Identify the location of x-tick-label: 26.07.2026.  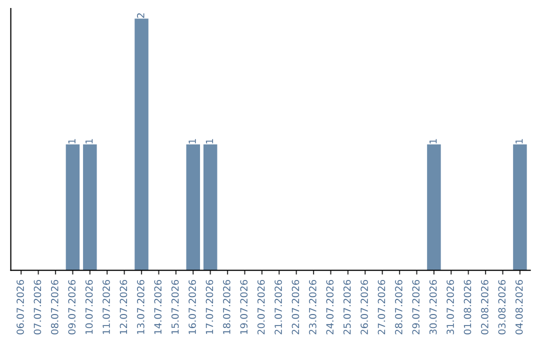
(364, 307).